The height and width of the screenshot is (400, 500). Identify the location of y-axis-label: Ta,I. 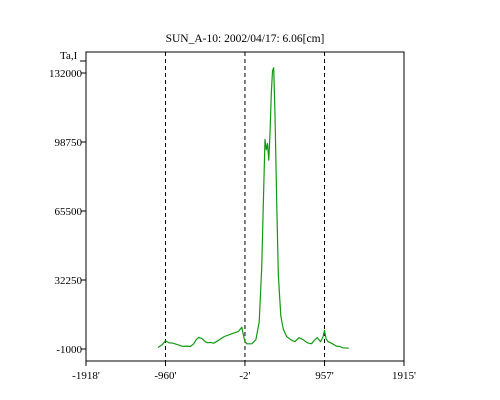
(69, 56).